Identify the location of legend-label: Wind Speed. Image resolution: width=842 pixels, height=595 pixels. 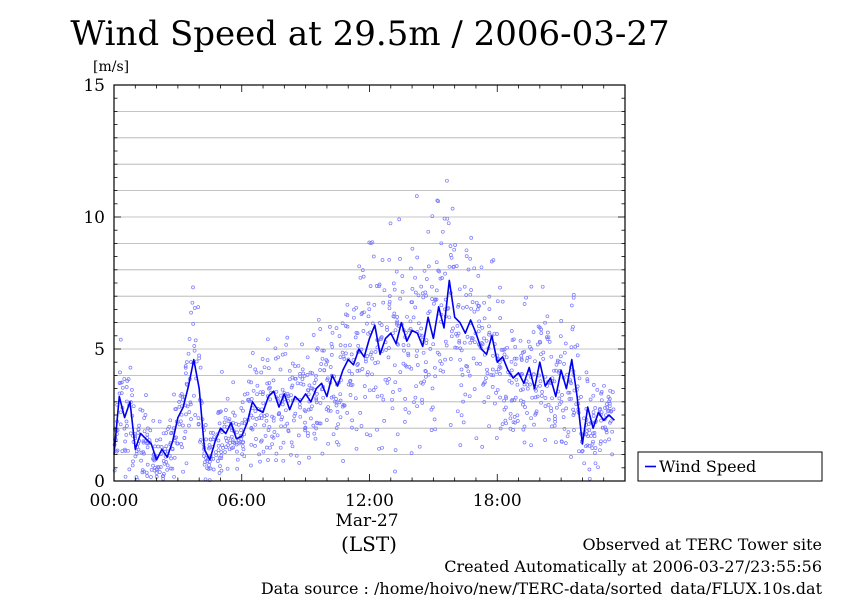
(707, 466).